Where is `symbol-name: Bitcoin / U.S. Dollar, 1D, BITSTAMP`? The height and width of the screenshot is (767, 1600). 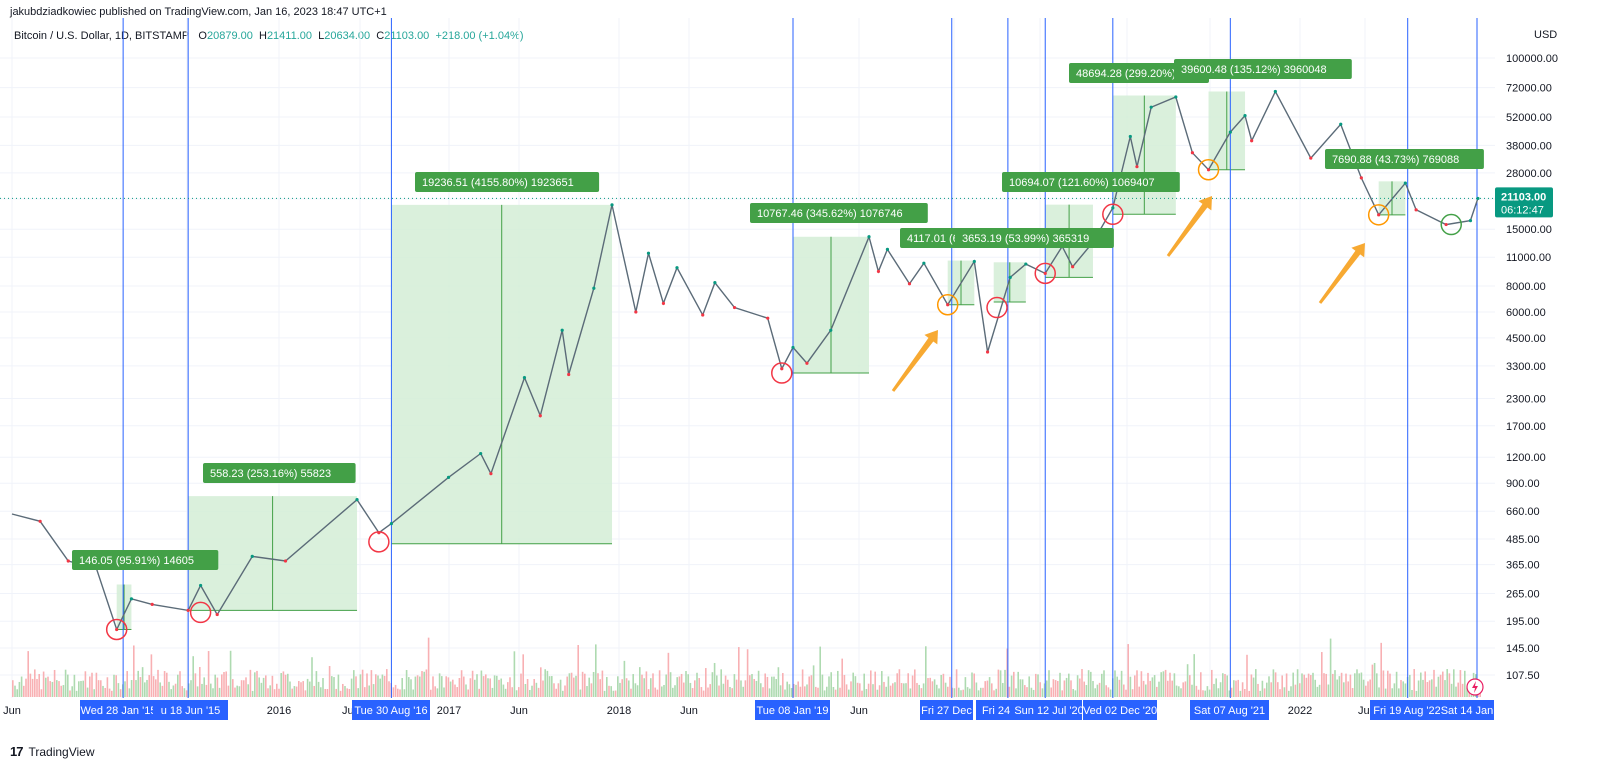 symbol-name: Bitcoin / U.S. Dollar, 1D, BITSTAMP is located at coordinates (102, 36).